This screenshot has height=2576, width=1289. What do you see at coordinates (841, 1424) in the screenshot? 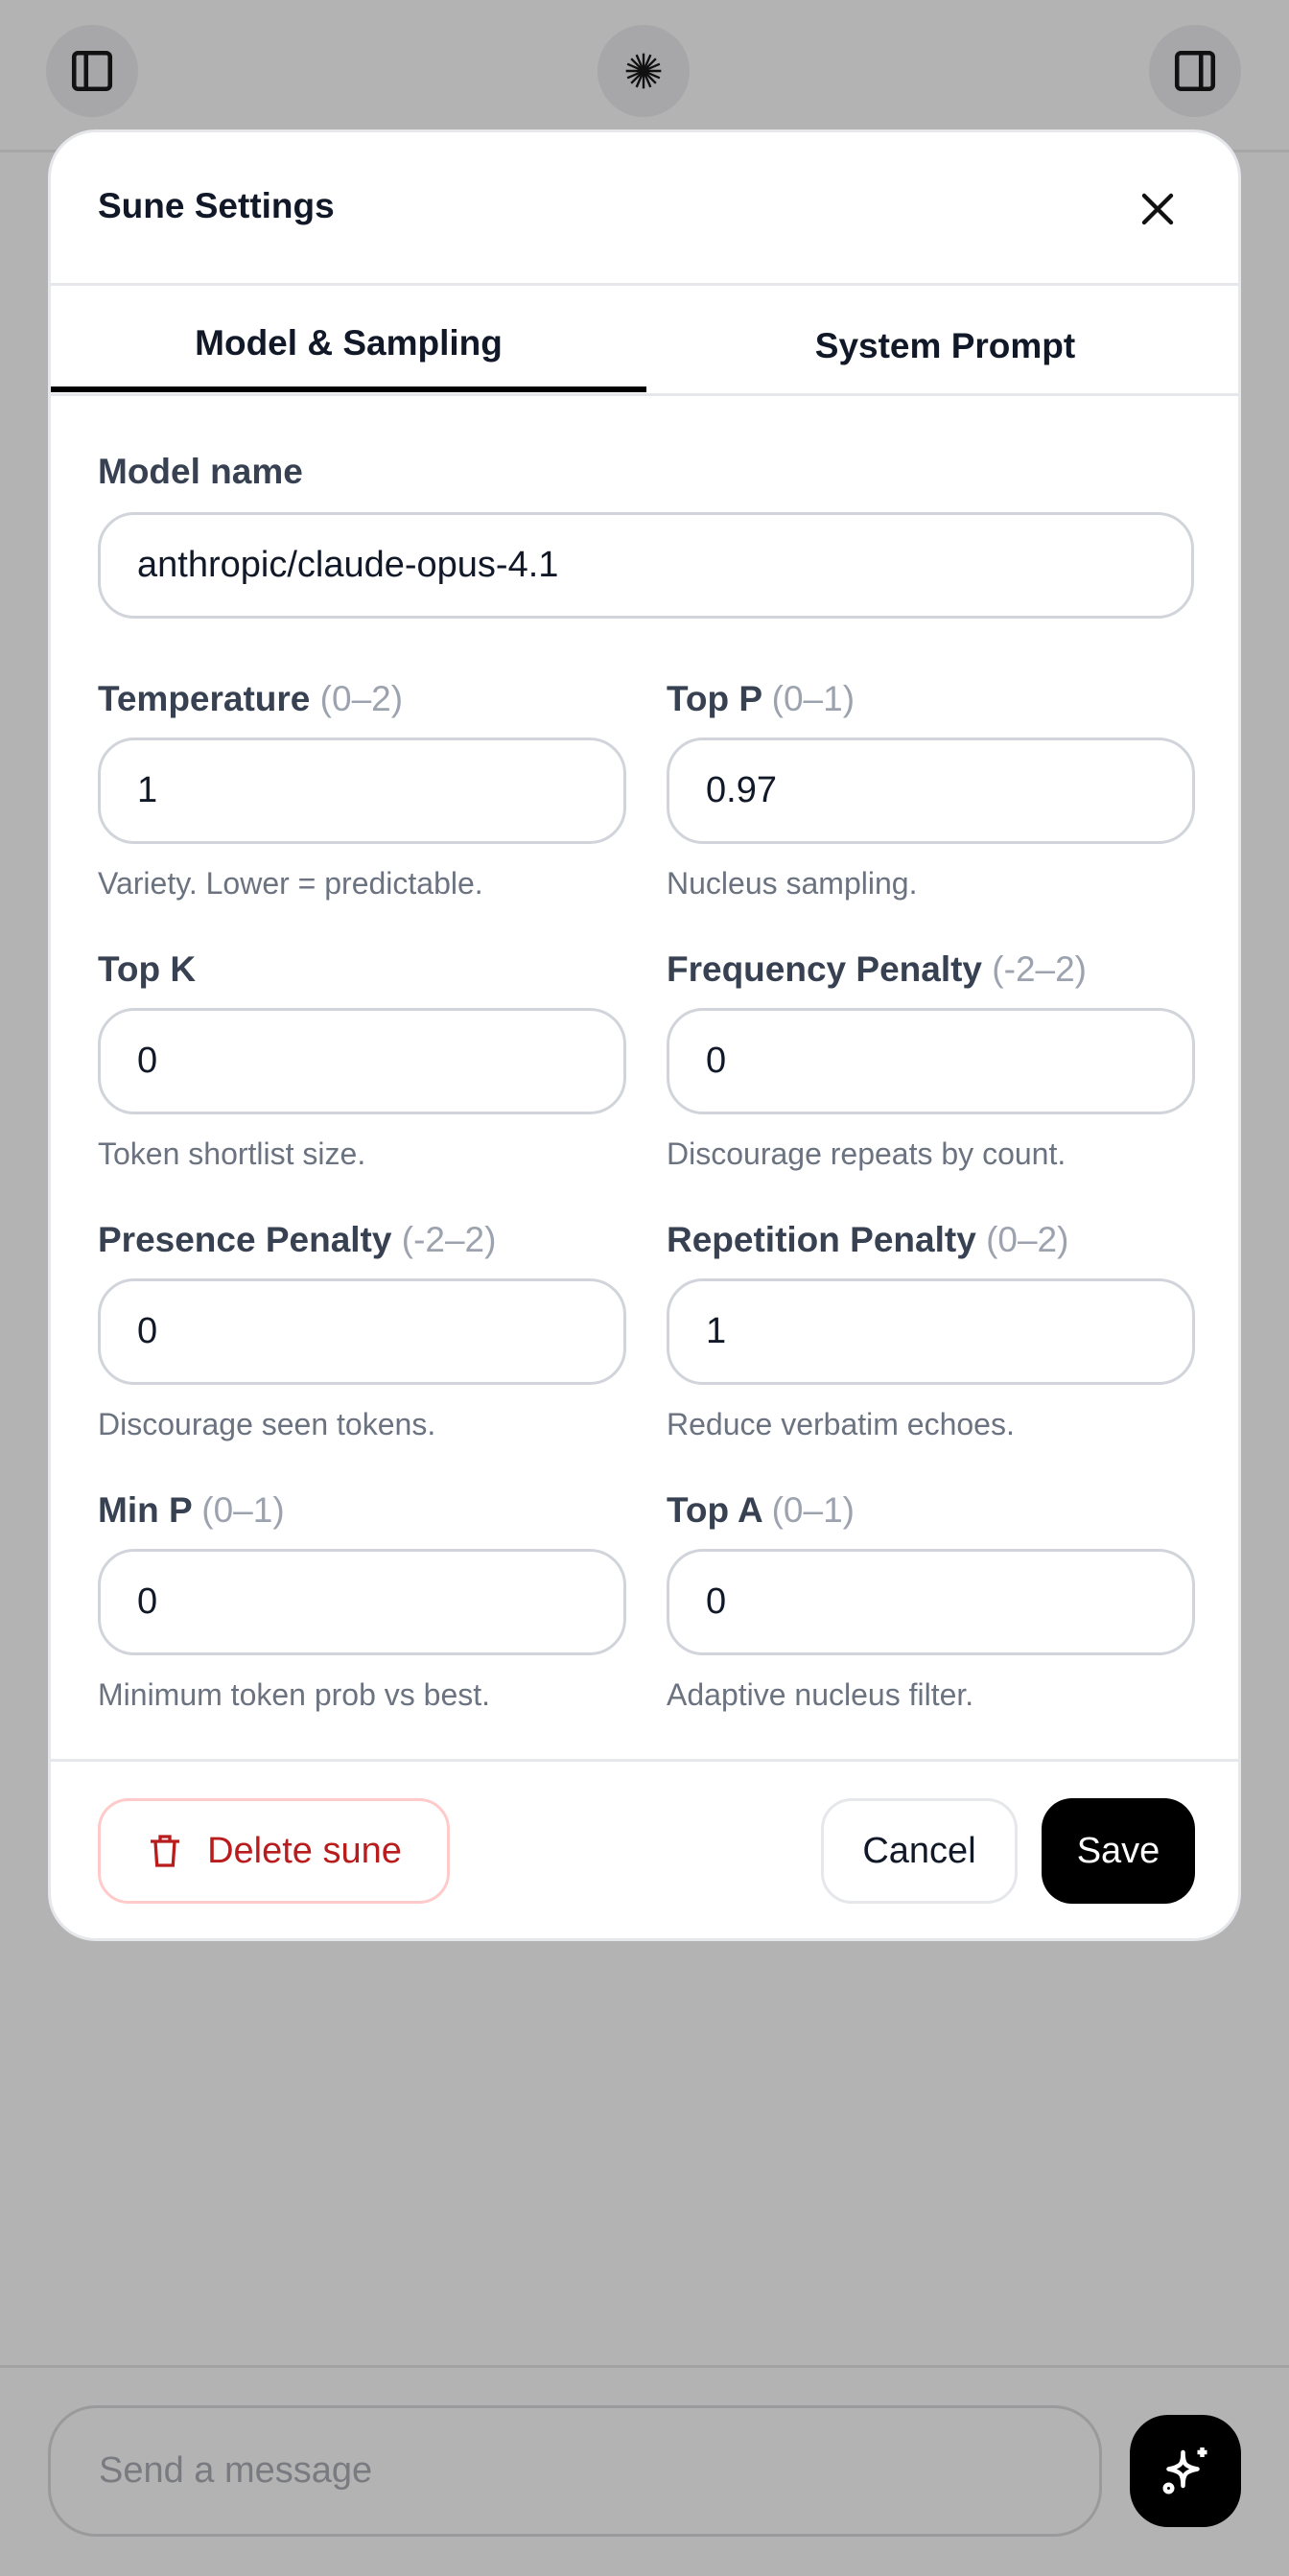
I see `repetition-penalty-help: Reduce verbatim echoes.` at bounding box center [841, 1424].